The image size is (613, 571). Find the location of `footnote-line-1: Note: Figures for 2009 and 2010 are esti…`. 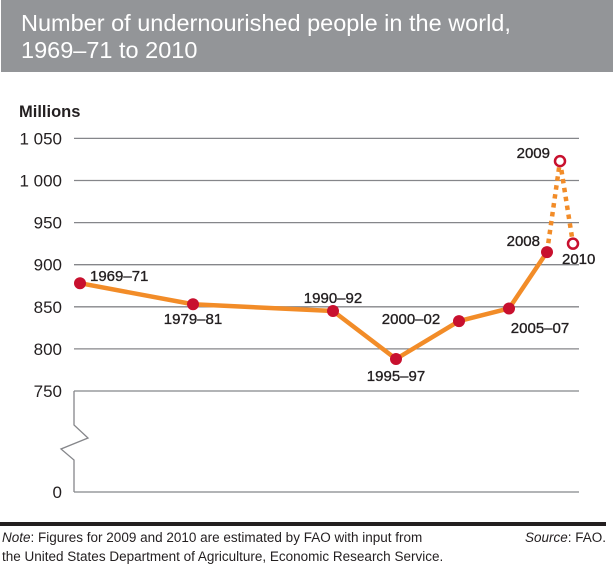

footnote-line-1: Note: Figures for 2009 and 2010 are esti… is located at coordinates (212, 538).